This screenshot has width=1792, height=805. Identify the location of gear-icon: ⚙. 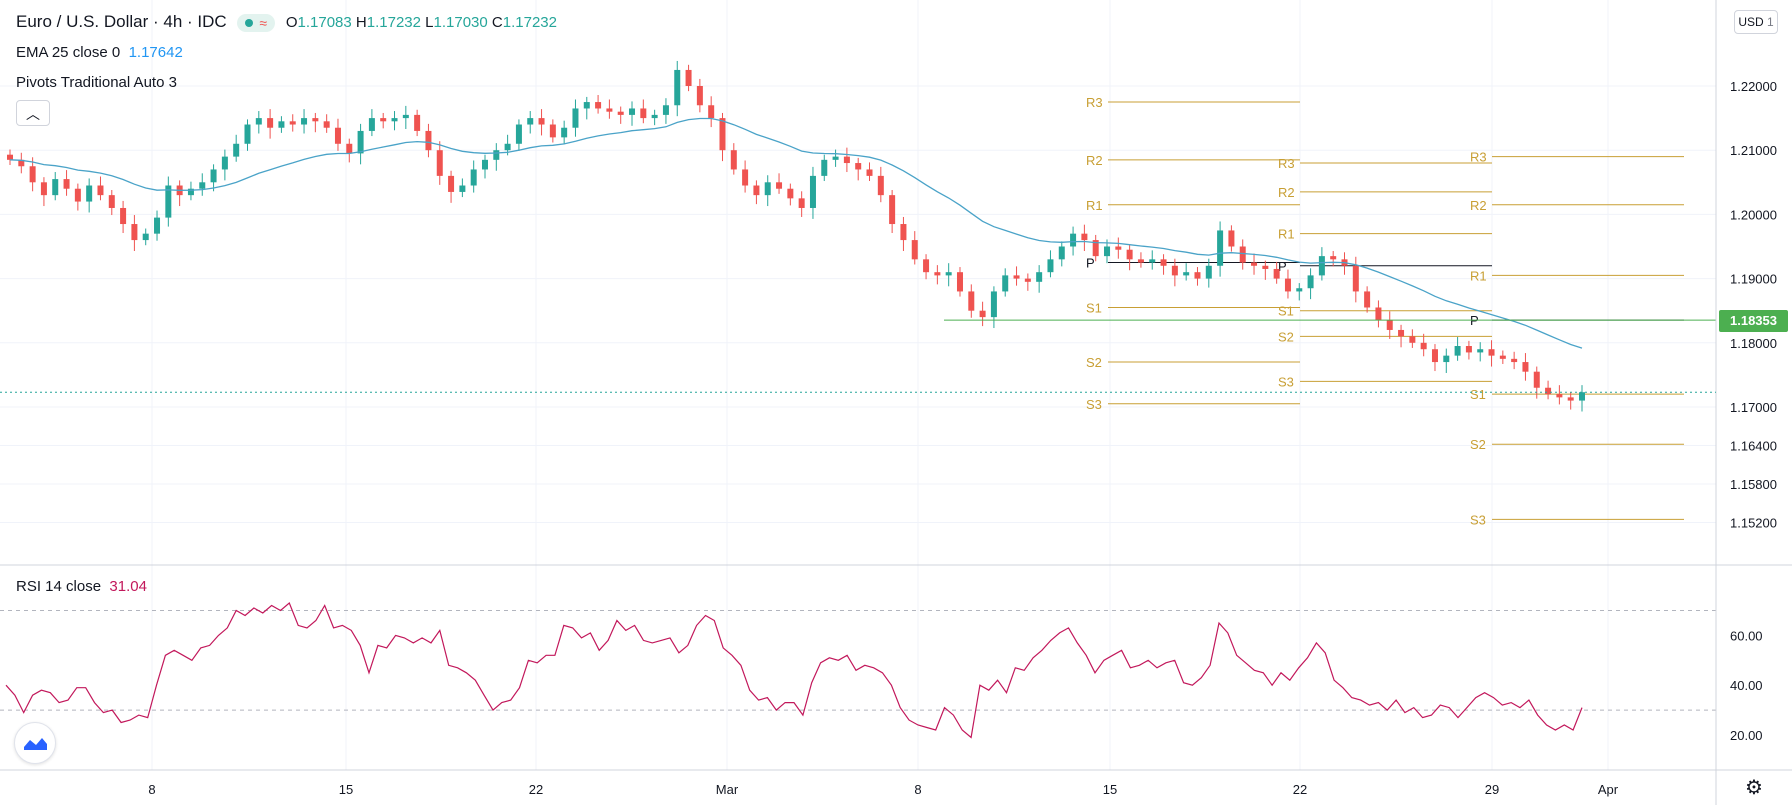
(1754, 788).